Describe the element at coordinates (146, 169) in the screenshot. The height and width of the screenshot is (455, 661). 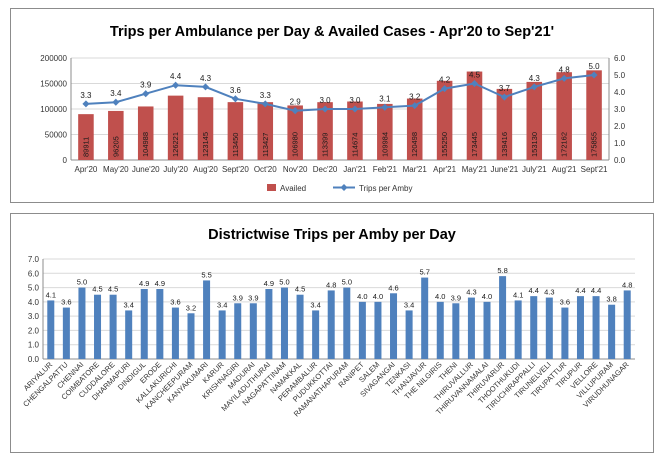
I see `x-axis-label: June'20` at that location.